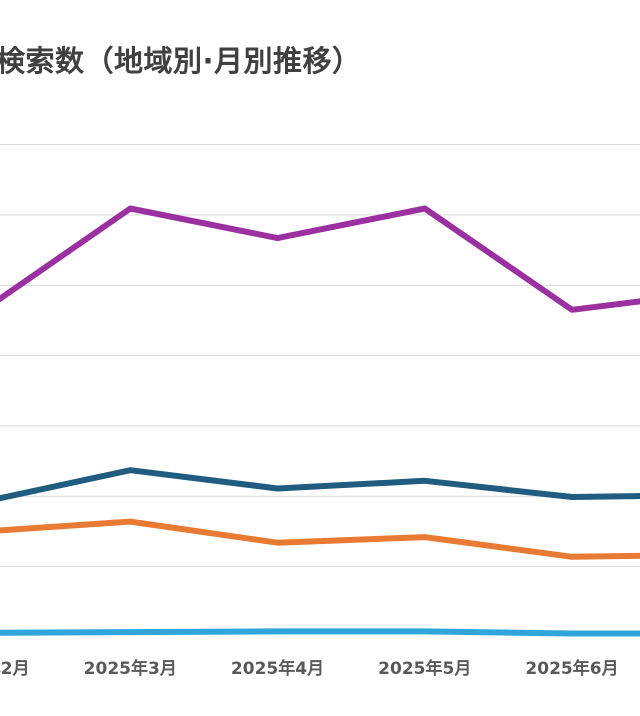 The height and width of the screenshot is (716, 640). I want to click on x-tick-label: 2025年3月, so click(130, 668).